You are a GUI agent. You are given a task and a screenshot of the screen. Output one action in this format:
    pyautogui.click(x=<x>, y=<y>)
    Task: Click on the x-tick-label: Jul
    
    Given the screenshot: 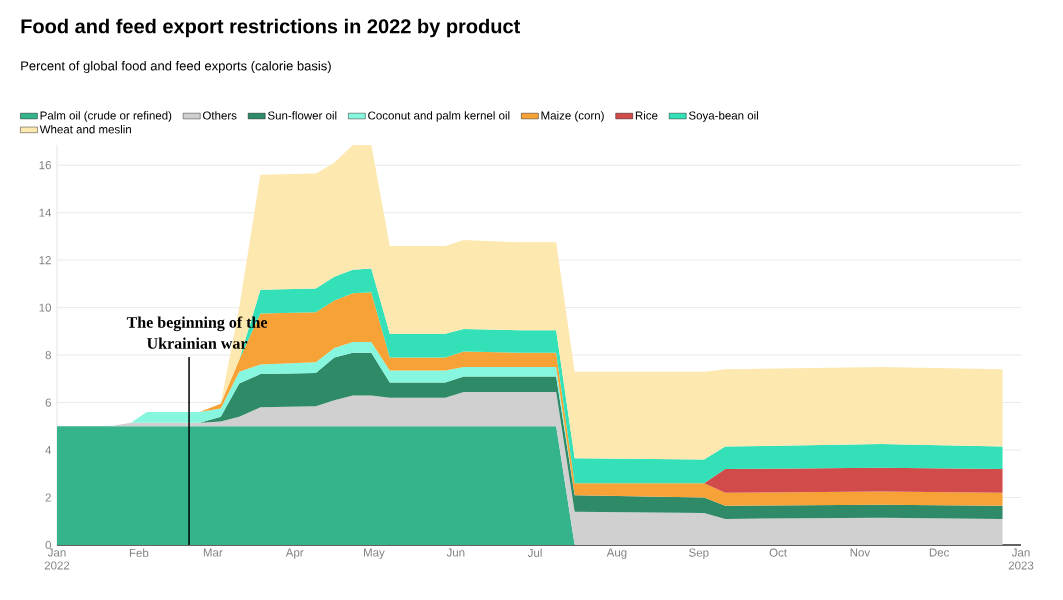 What is the action you would take?
    pyautogui.click(x=534, y=552)
    